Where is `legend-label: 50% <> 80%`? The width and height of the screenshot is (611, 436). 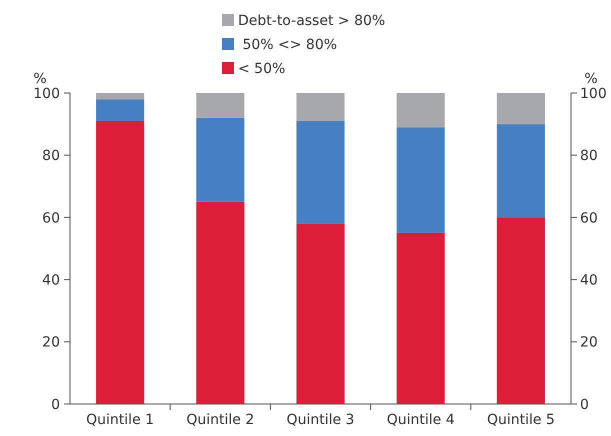
legend-label: 50% <> 80% is located at coordinates (288, 44).